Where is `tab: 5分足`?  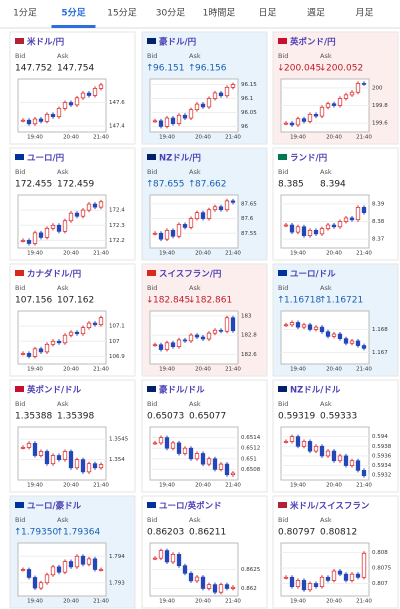 tab: 5分足 is located at coordinates (73, 13).